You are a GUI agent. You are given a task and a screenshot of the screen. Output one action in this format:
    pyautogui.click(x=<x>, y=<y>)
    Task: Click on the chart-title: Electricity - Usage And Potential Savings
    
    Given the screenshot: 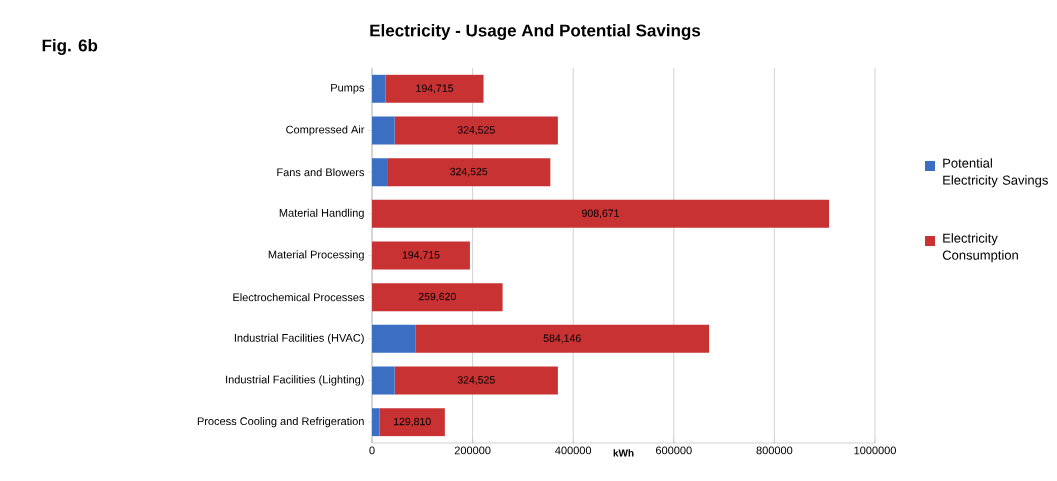 What is the action you would take?
    pyautogui.click(x=535, y=32)
    